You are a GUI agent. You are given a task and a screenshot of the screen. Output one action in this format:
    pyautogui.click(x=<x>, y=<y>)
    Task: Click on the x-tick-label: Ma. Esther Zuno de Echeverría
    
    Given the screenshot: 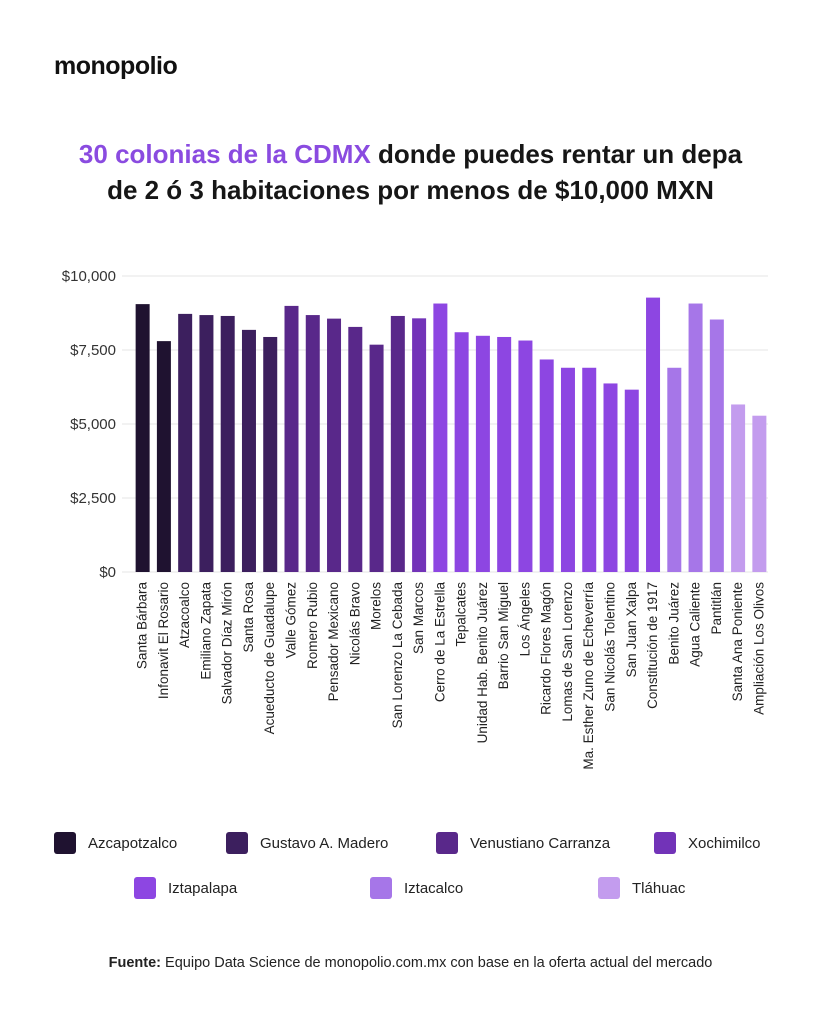 What is the action you would take?
    pyautogui.click(x=588, y=676)
    